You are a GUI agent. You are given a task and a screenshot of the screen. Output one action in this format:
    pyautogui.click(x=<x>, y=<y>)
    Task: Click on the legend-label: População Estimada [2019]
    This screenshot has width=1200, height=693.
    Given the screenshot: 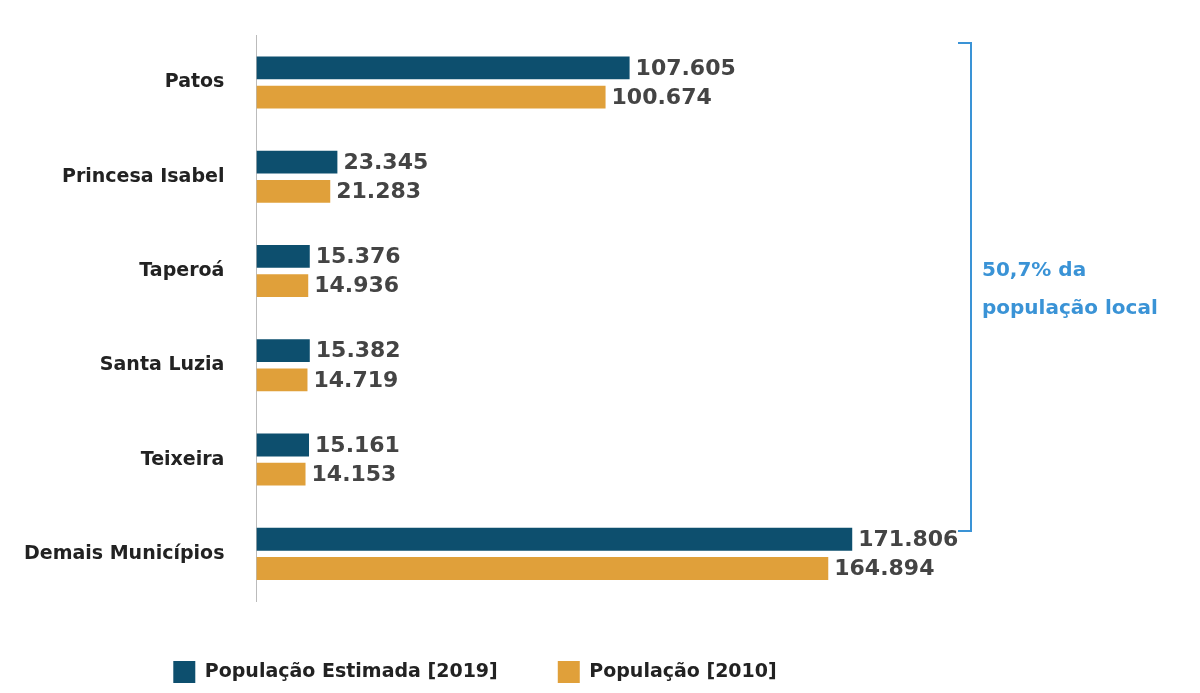 What is the action you would take?
    pyautogui.click(x=351, y=669)
    